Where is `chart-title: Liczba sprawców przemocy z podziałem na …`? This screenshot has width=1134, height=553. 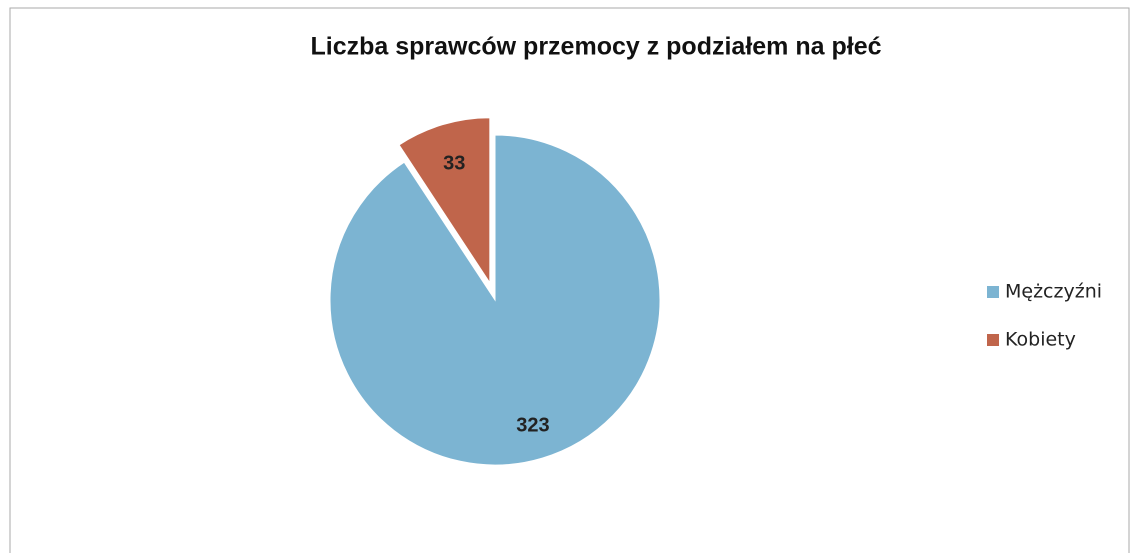
chart-title: Liczba sprawców przemocy z podziałem na … is located at coordinates (596, 47).